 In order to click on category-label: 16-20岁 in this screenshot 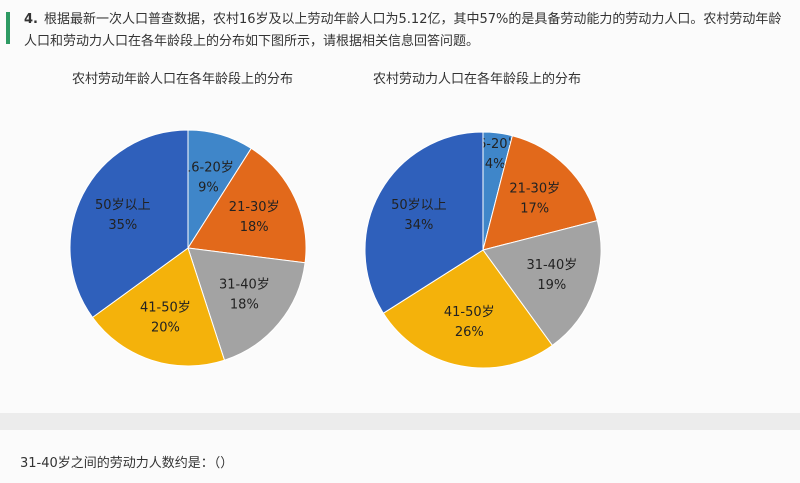, I will do `click(208, 168)`.